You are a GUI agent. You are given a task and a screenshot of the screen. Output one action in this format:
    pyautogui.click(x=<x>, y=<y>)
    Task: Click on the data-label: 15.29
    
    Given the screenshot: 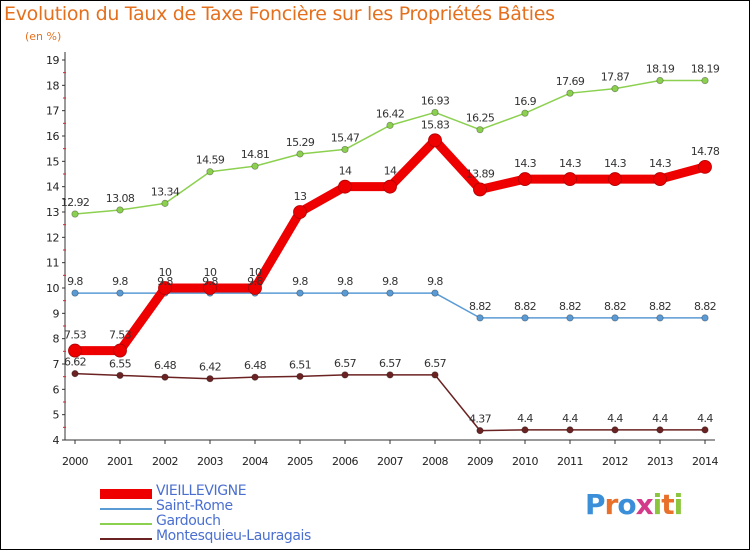 What is the action you would take?
    pyautogui.click(x=300, y=142)
    